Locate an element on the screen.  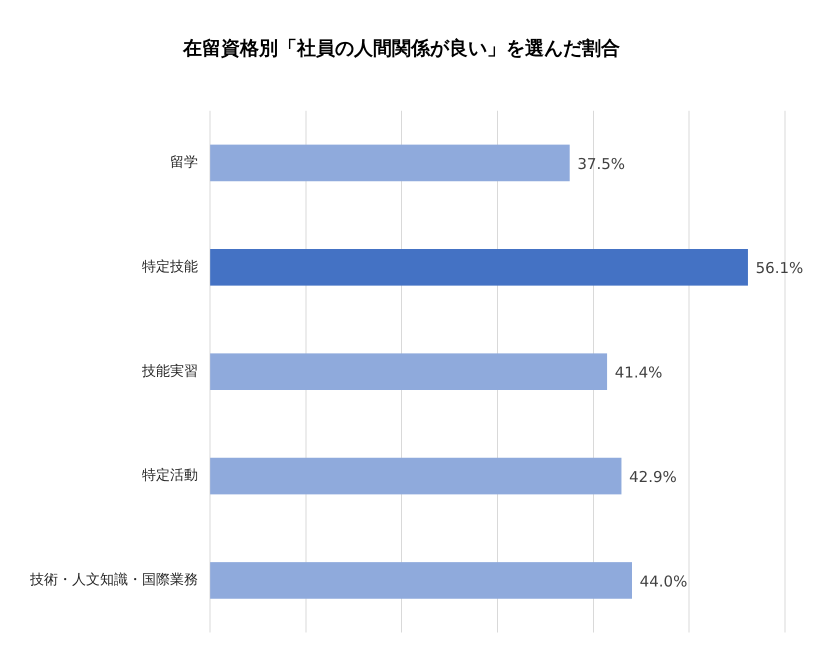
data-label: 41.4% is located at coordinates (638, 373).